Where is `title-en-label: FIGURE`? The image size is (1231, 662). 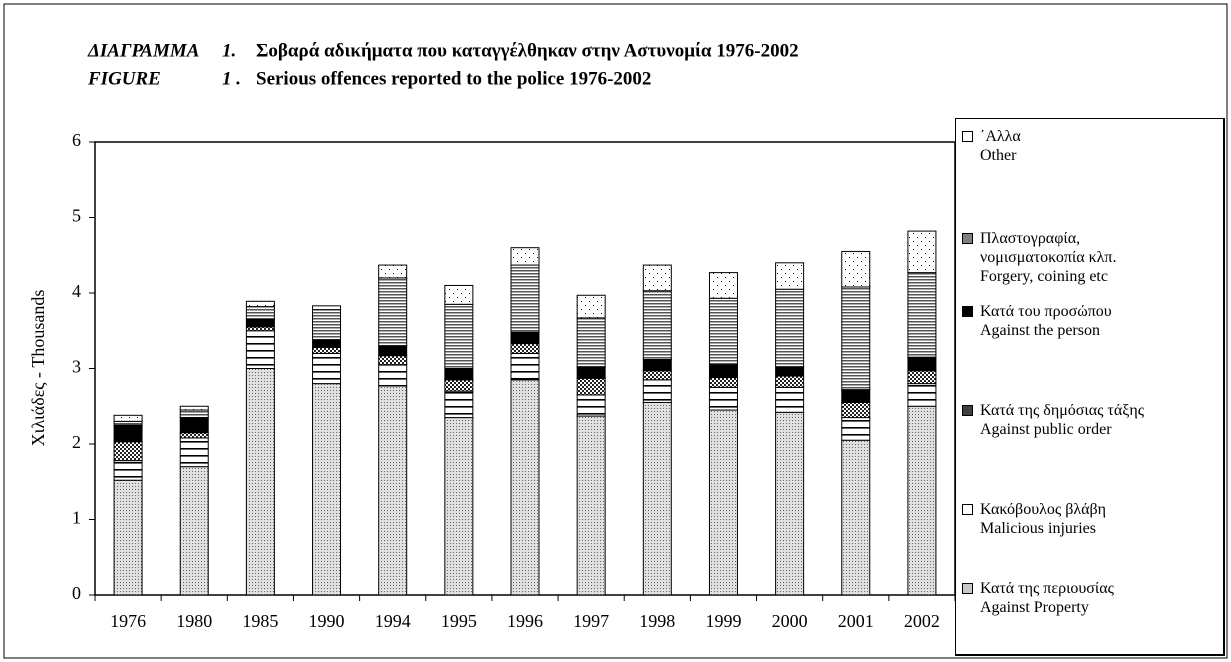
title-en-label: FIGURE is located at coordinates (124, 78).